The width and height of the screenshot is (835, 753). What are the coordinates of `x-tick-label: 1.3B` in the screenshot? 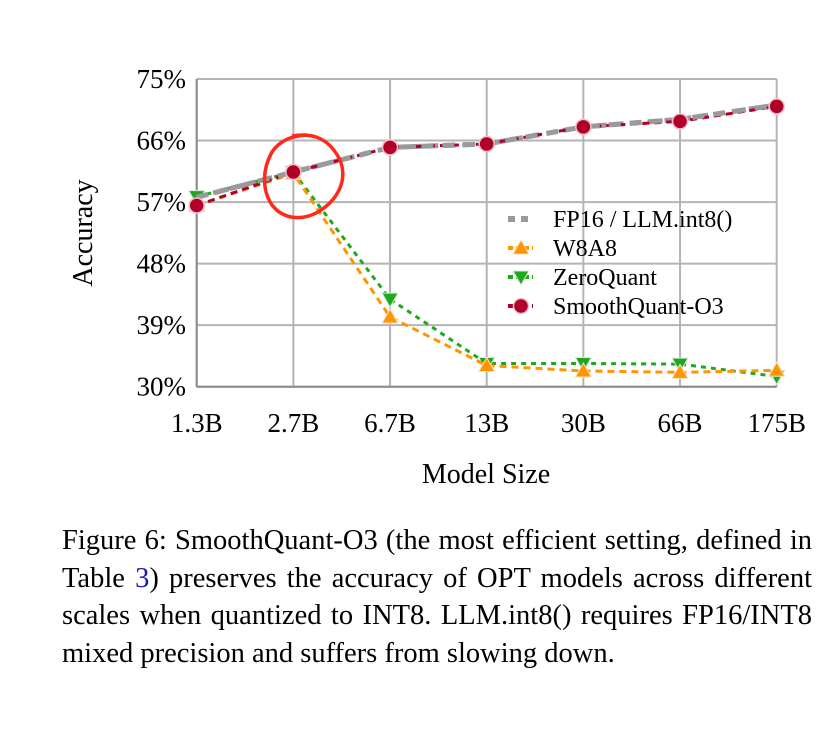 It's located at (197, 423).